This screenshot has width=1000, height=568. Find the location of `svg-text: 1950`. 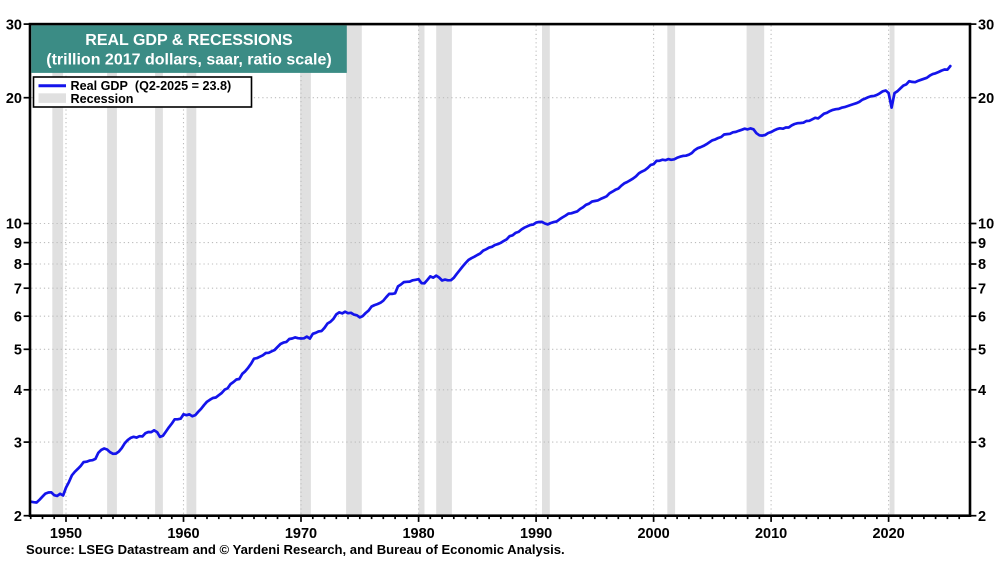

svg-text: 1950 is located at coordinates (66, 534).